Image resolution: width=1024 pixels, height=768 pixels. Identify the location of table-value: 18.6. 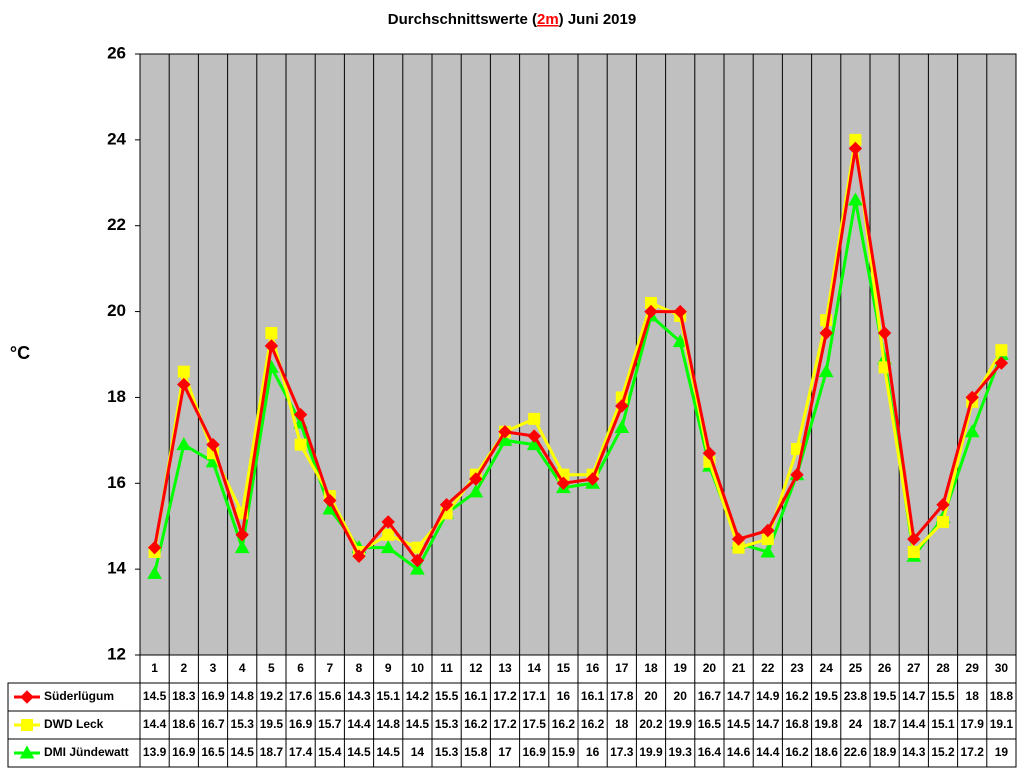
(827, 752).